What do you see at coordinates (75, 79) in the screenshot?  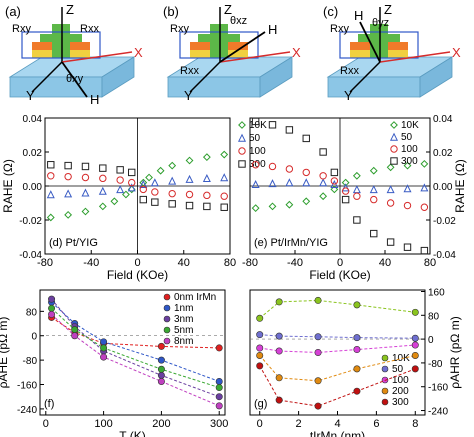 I see `angle-label: θxy` at bounding box center [75, 79].